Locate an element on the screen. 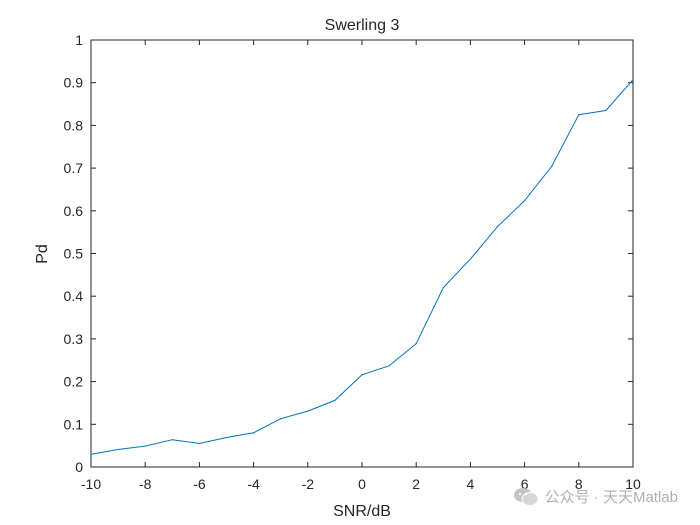 The width and height of the screenshot is (700, 525). y-tick-label: 1 is located at coordinates (79, 40).